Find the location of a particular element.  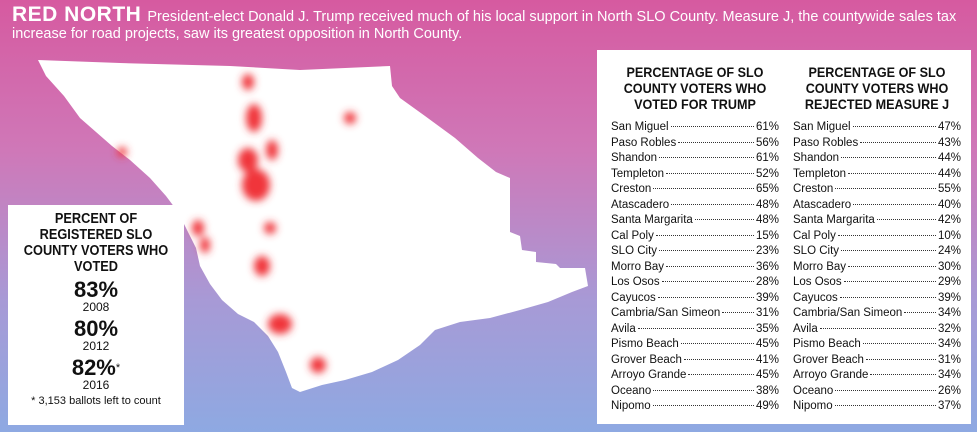

percent-value: 32% is located at coordinates (949, 328).